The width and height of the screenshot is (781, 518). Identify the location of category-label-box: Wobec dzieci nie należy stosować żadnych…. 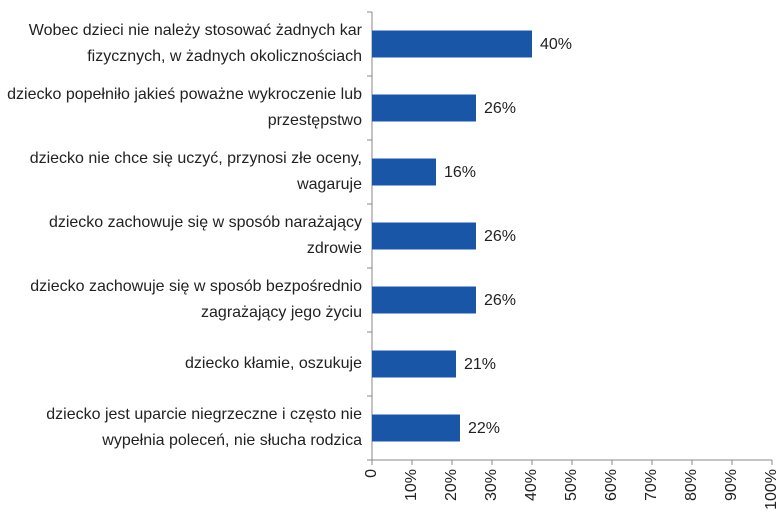
(181, 44).